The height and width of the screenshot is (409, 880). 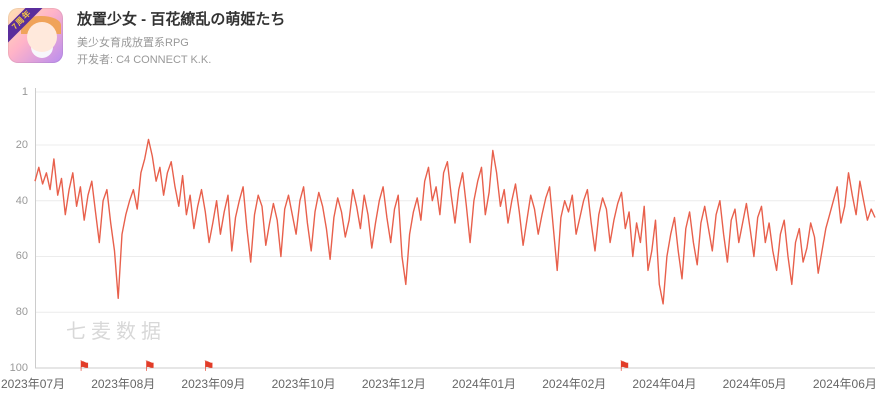 I want to click on app-subtitle: 美少女育成放置系RPG, so click(x=133, y=43).